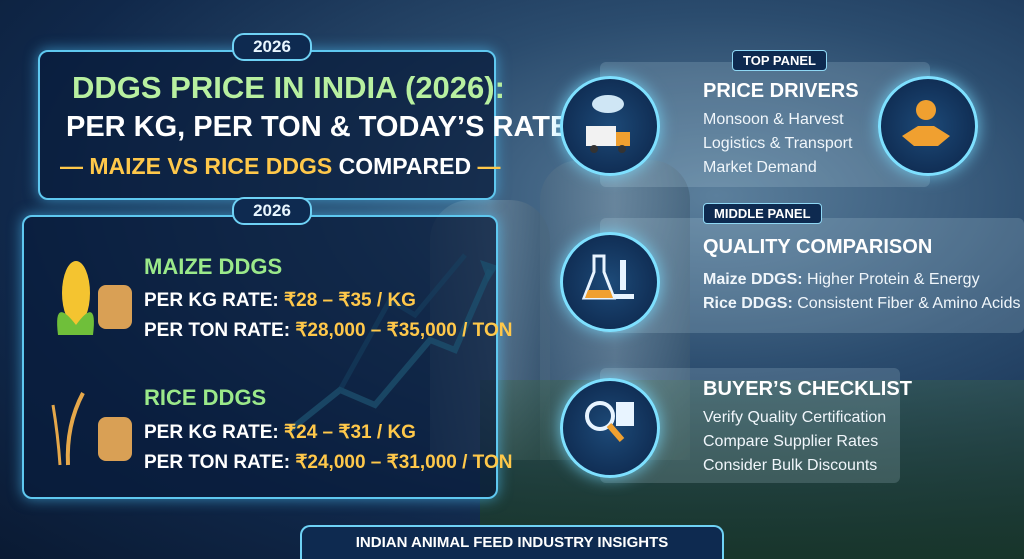 This screenshot has height=559, width=1024. Describe the element at coordinates (213, 266) in the screenshot. I see `section-heading: MAIZE DDGS` at that location.